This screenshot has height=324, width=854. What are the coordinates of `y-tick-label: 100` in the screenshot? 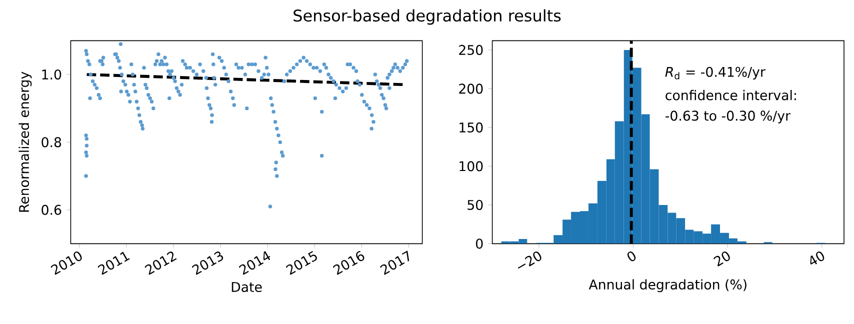 It's located at (471, 166).